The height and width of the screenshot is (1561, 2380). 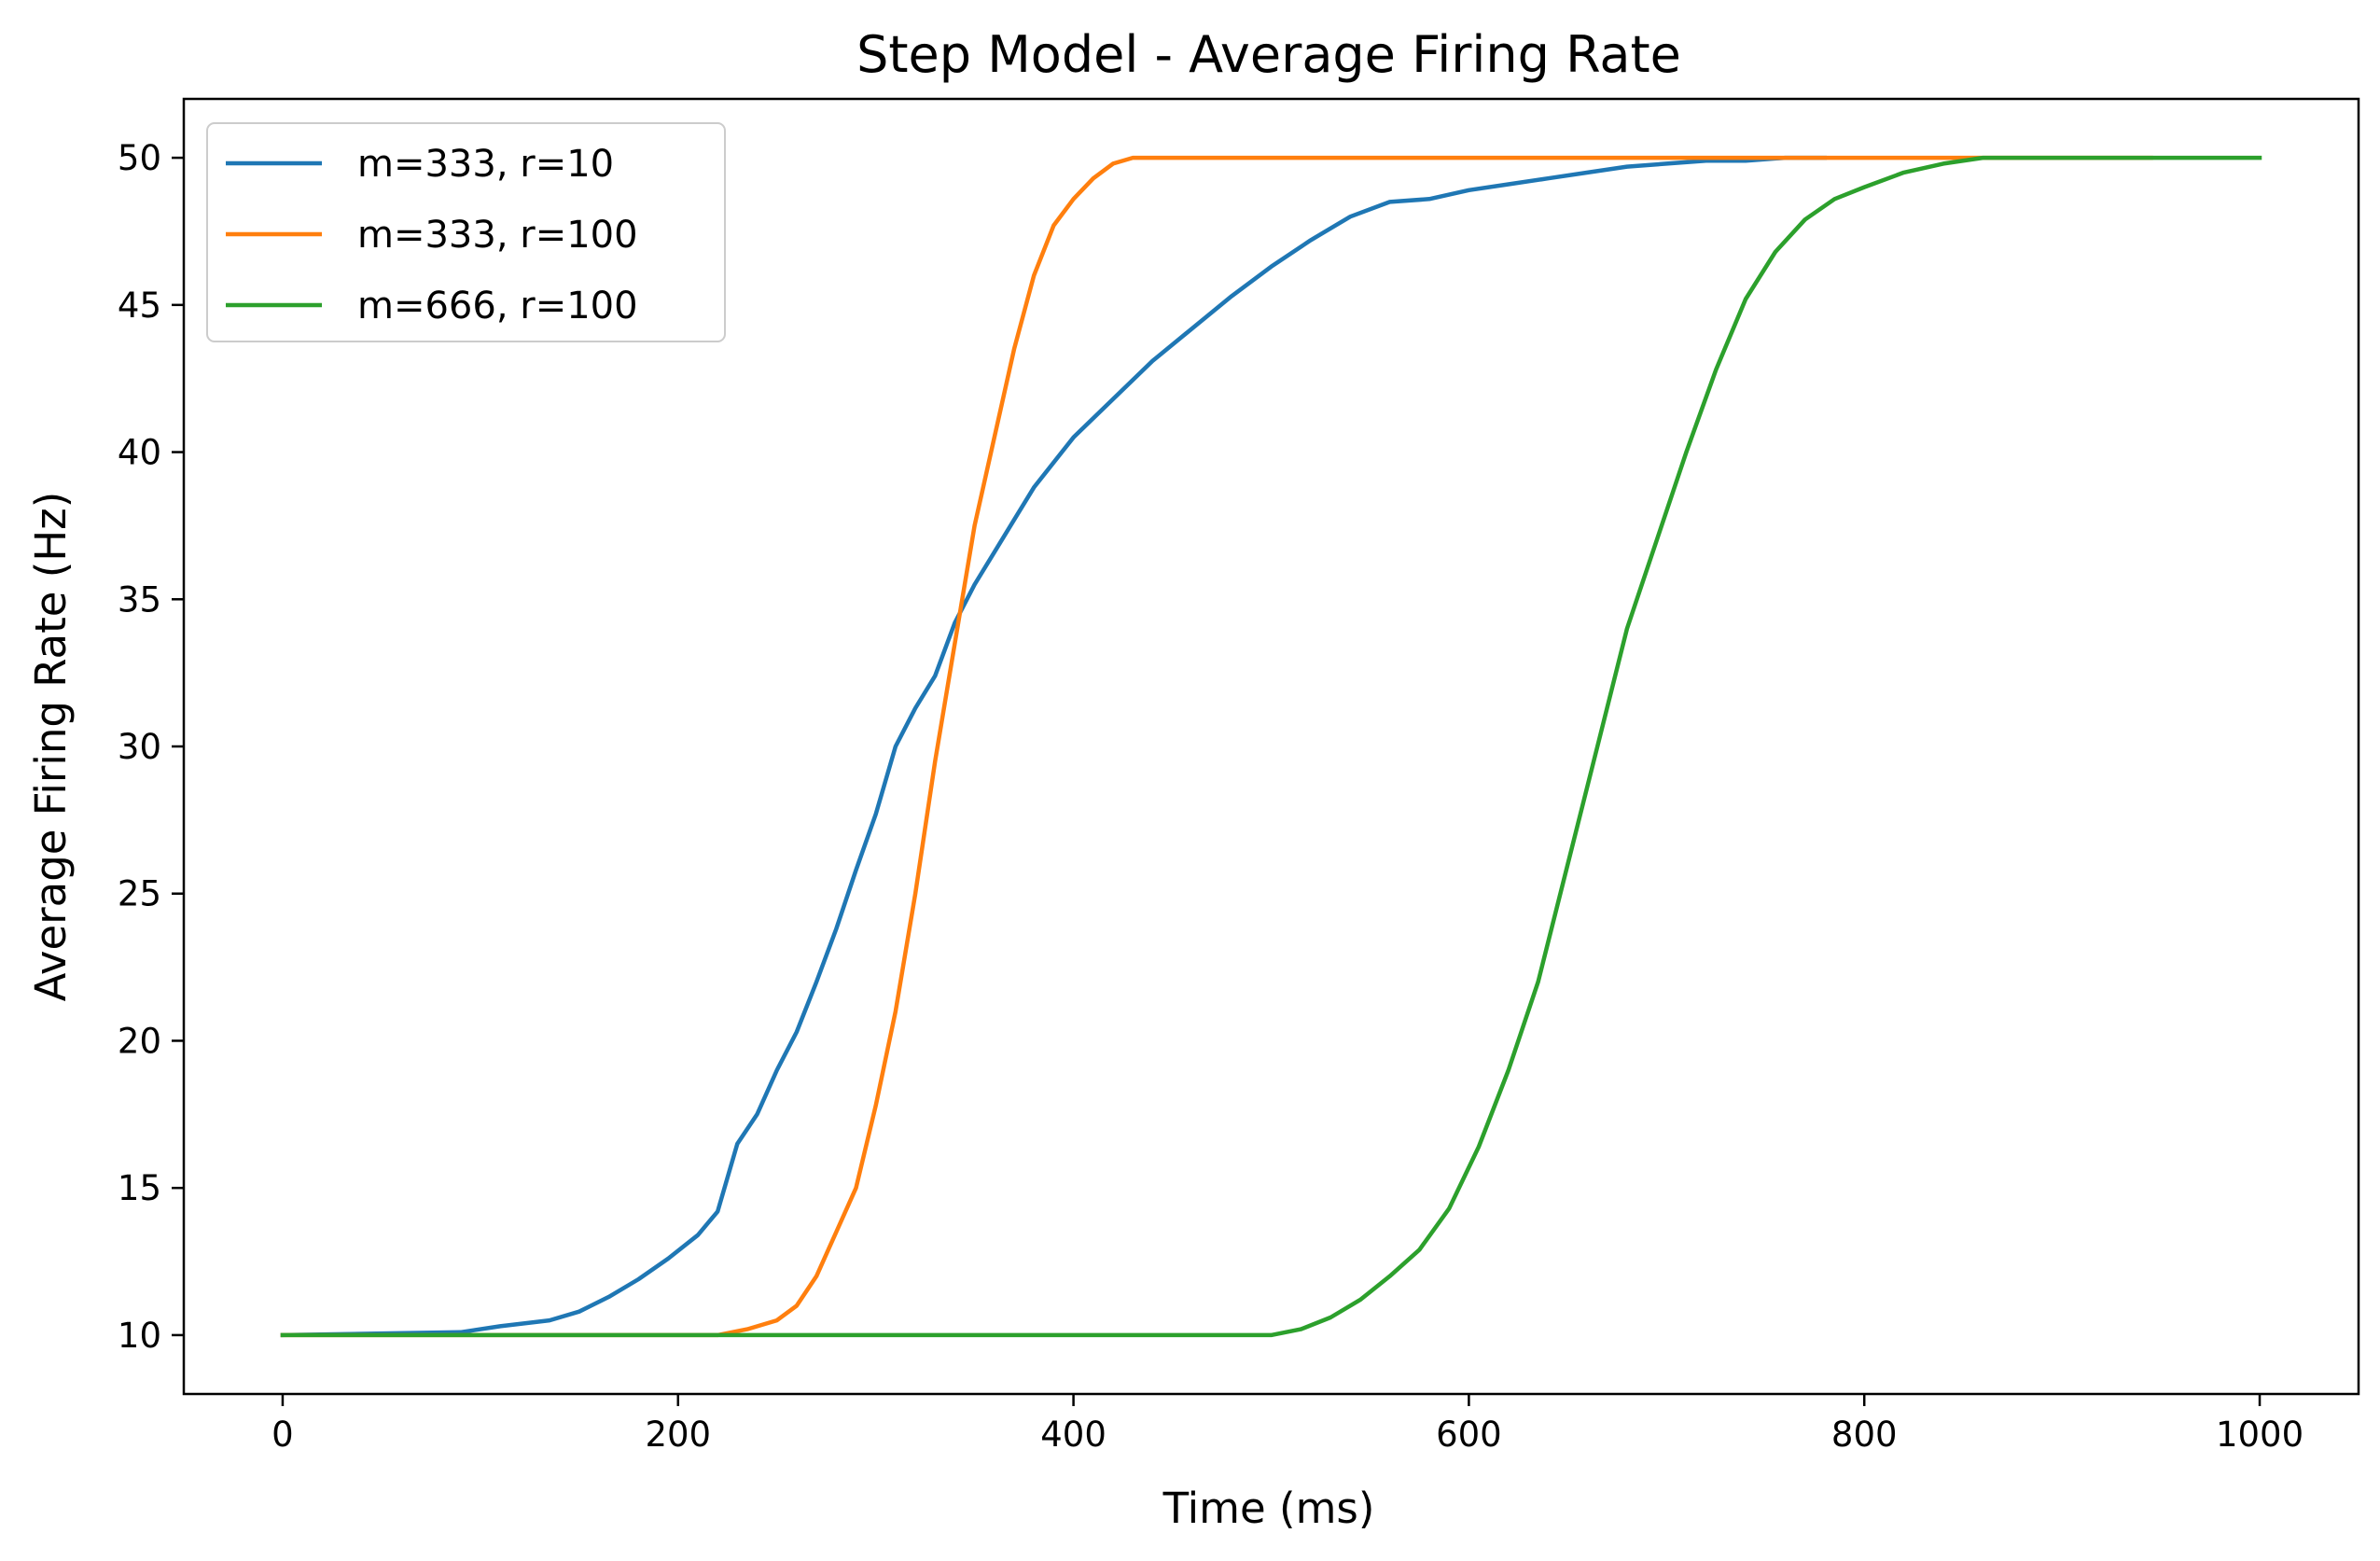 I want to click on y-tick-label: 40, so click(x=139, y=453).